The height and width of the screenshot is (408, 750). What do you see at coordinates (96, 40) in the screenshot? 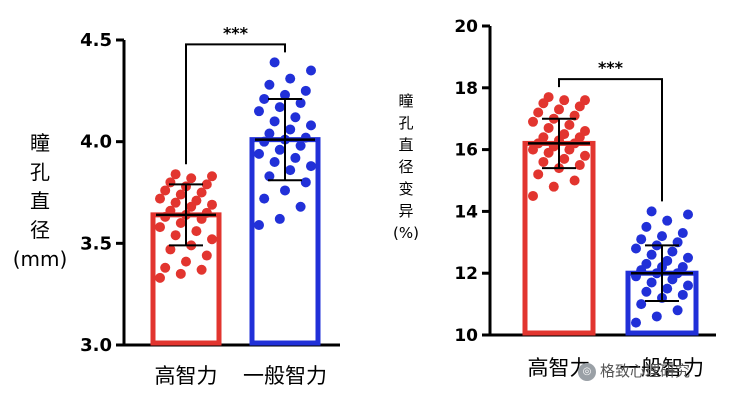
I see `y-tick-label: 4.5` at bounding box center [96, 40].